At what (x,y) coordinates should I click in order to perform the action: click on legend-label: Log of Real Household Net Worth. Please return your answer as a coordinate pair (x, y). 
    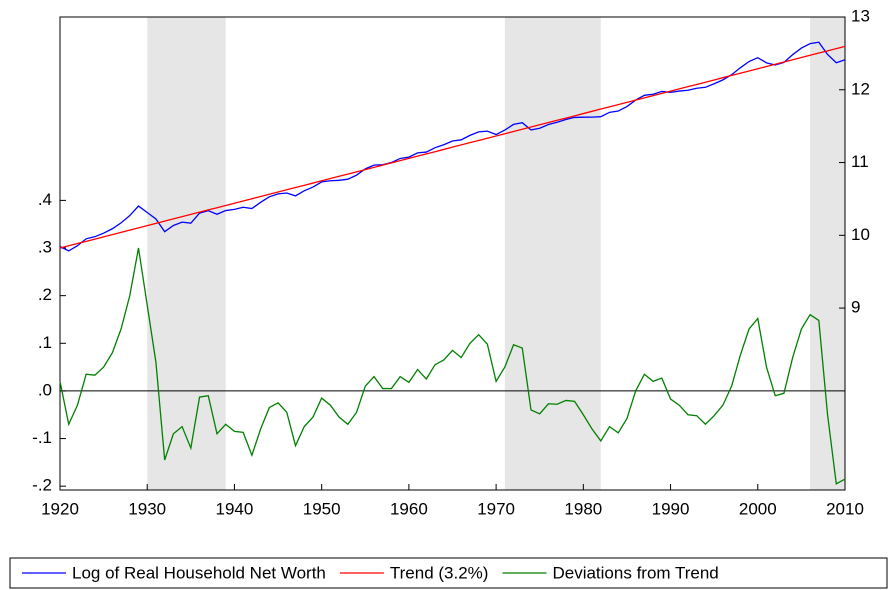
    Looking at the image, I should click on (199, 572).